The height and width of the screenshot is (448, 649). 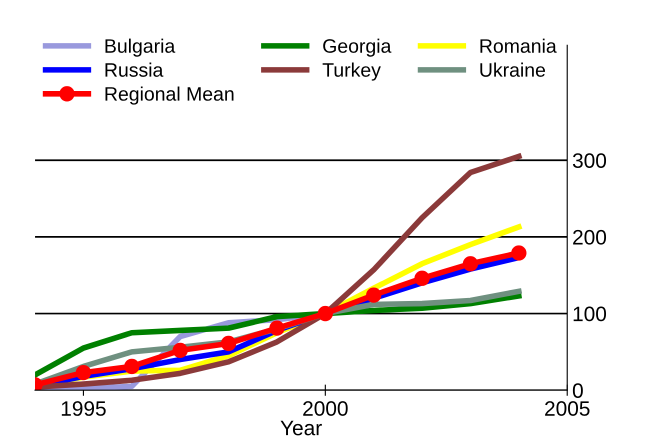 I want to click on legend-label: Turkey, so click(x=351, y=71).